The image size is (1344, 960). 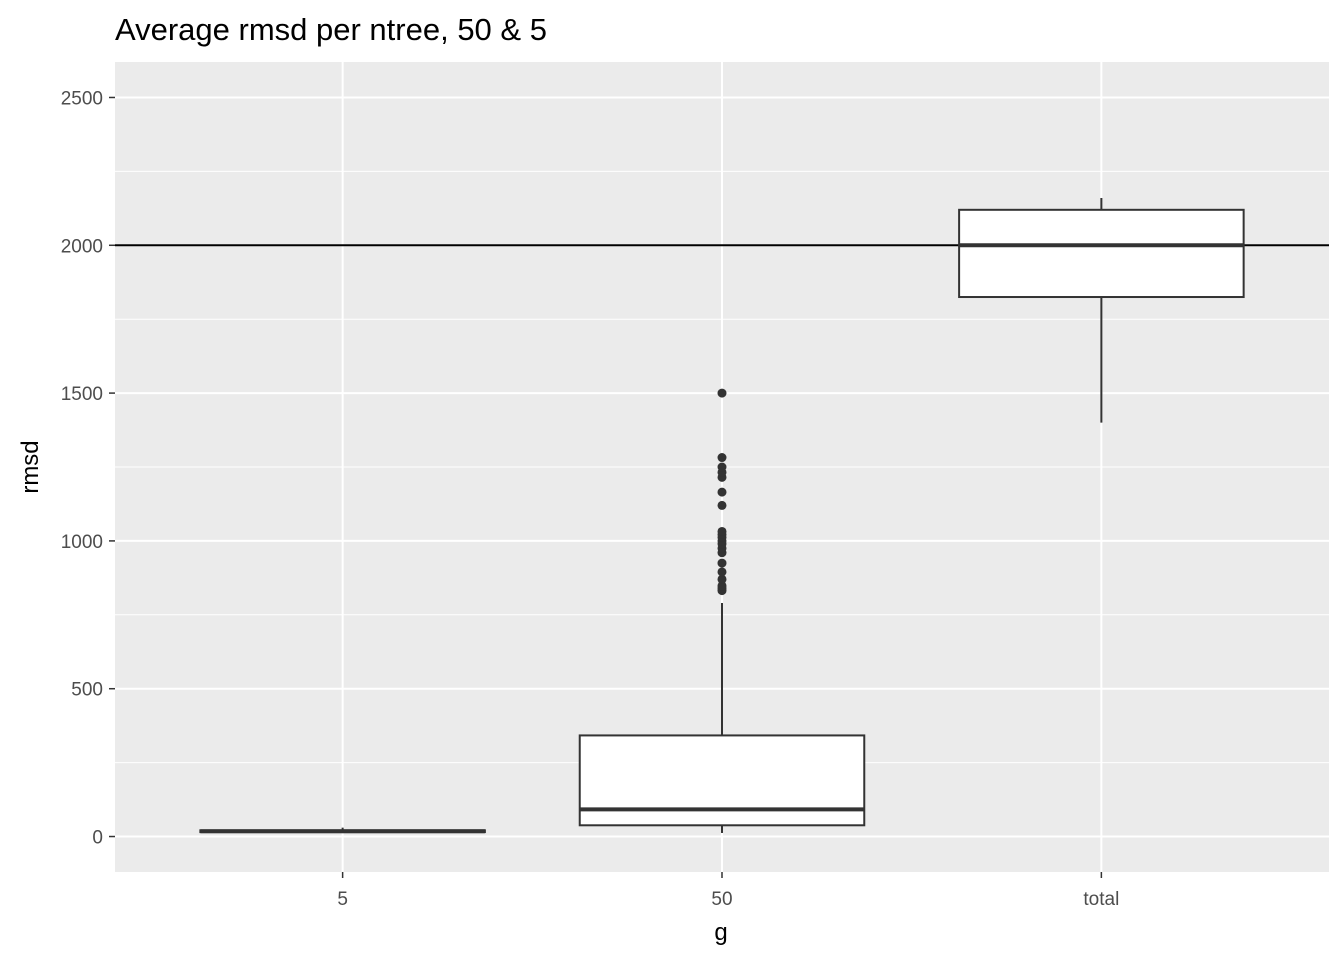 I want to click on y-axis-title: rmsd, so click(x=30, y=466).